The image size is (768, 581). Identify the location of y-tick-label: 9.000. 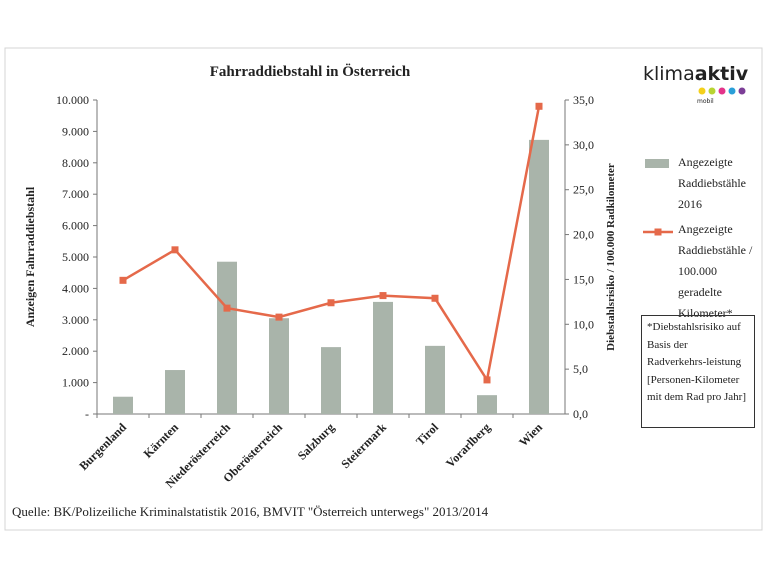
(75, 131).